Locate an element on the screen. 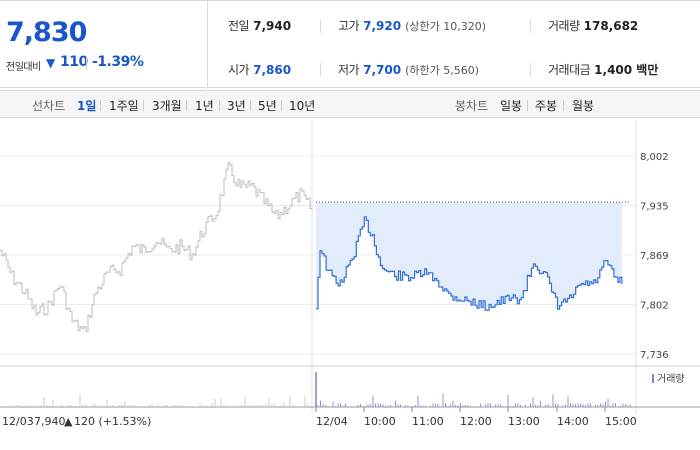 The height and width of the screenshot is (450, 700). volume: 거래량 178,682 is located at coordinates (593, 25).